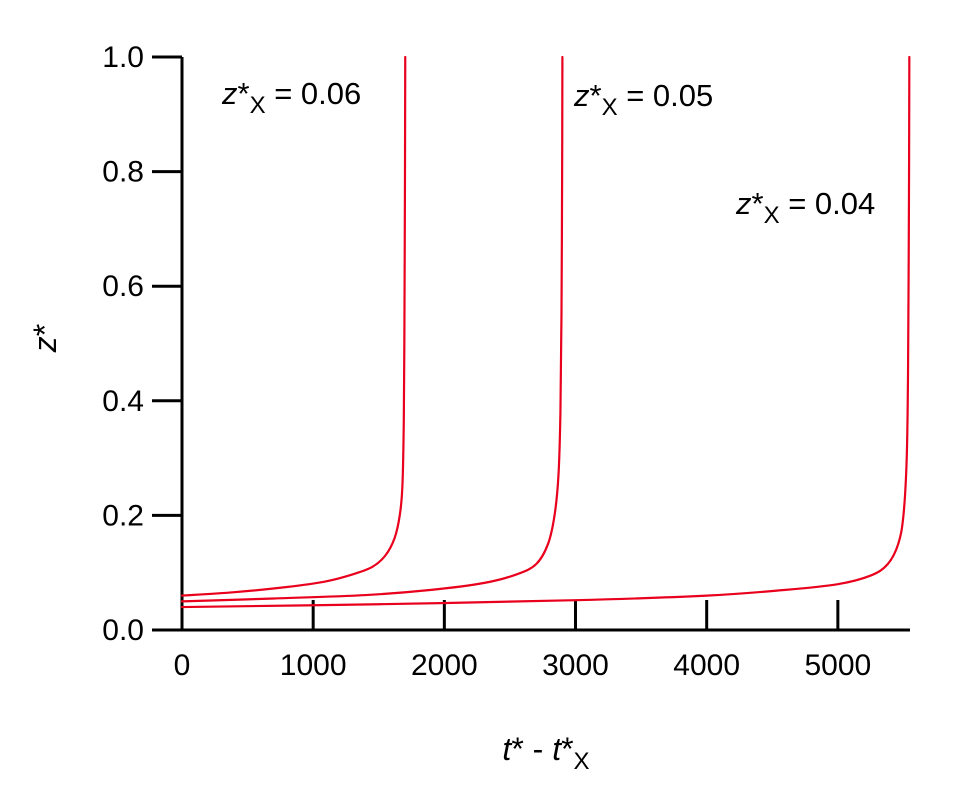 Image resolution: width=955 pixels, height=798 pixels. Describe the element at coordinates (291, 97) in the screenshot. I see `series-annotation-1: z*X = 0.06` at that location.